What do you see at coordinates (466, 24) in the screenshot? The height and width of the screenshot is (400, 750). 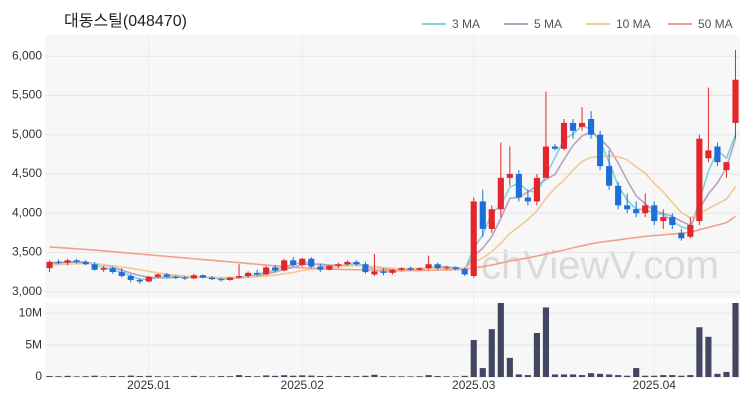 I see `legend-label: 3 MA` at bounding box center [466, 24].